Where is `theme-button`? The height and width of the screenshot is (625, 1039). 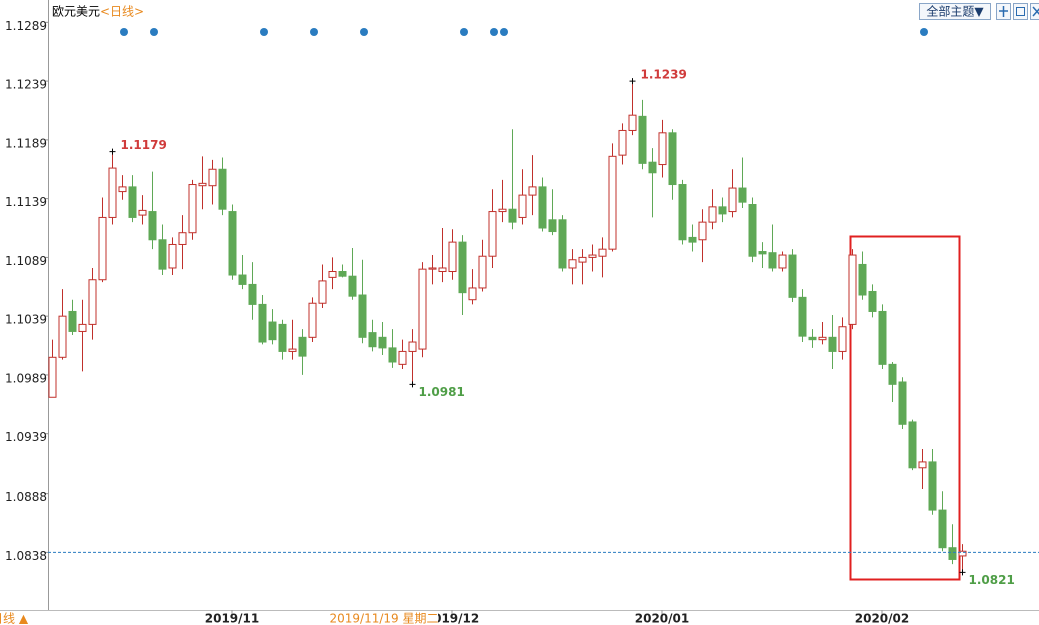
theme-button is located at coordinates (955, 11).